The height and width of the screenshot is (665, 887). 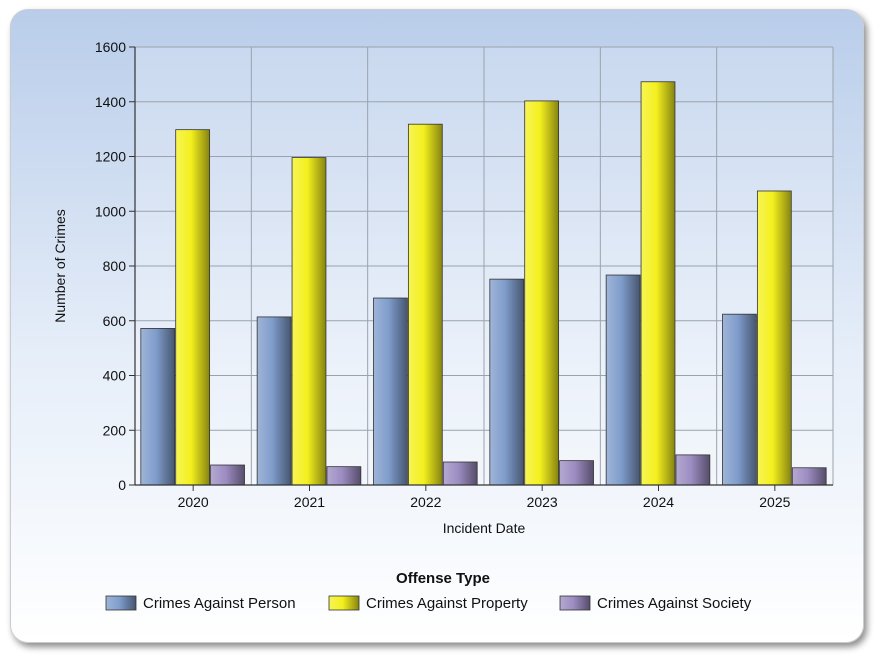 I want to click on bar-crimes-against-society-2023, so click(x=576, y=473).